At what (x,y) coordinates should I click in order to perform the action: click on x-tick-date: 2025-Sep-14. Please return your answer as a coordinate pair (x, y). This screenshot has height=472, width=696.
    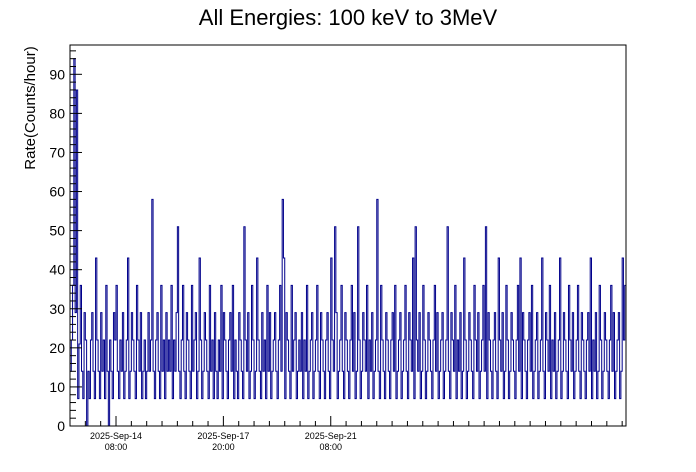
    Looking at the image, I should click on (116, 436).